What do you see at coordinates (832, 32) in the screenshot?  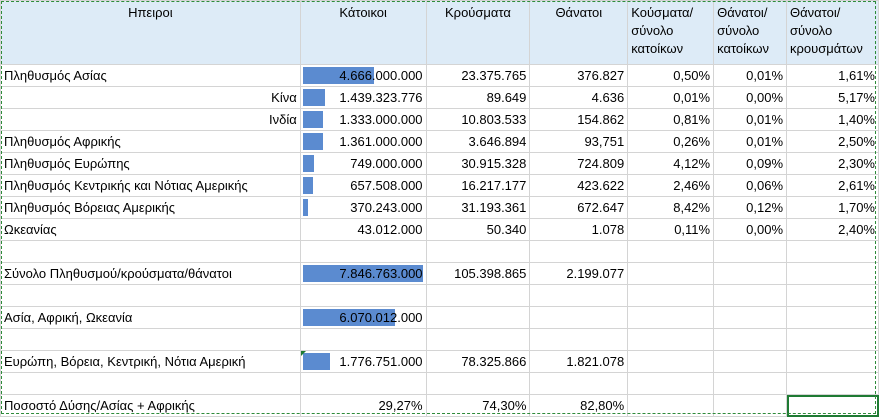 I see `header-deaths-per-cases: Θάνατοι/ σύνολο κρουσμάτων` at bounding box center [832, 32].